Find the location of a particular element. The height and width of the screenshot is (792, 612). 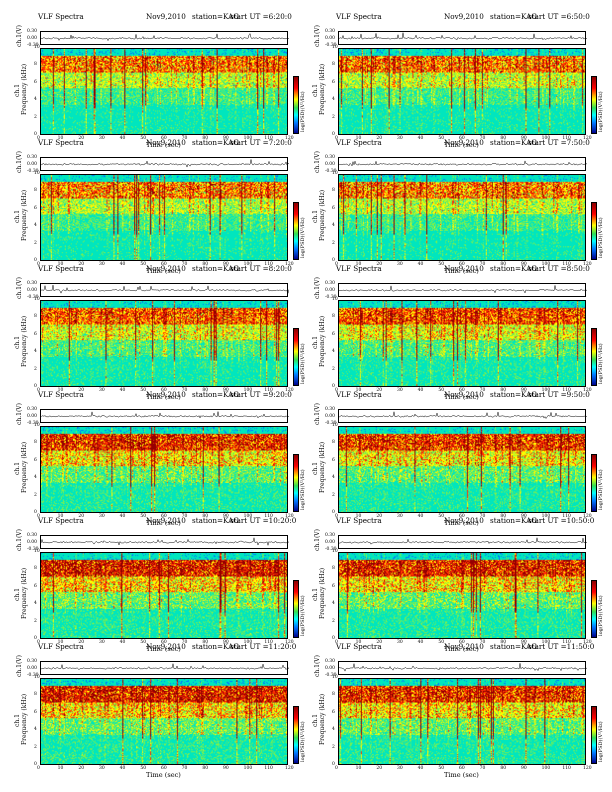

panel-start-time: start UT =10:20:0 is located at coordinates (263, 520).